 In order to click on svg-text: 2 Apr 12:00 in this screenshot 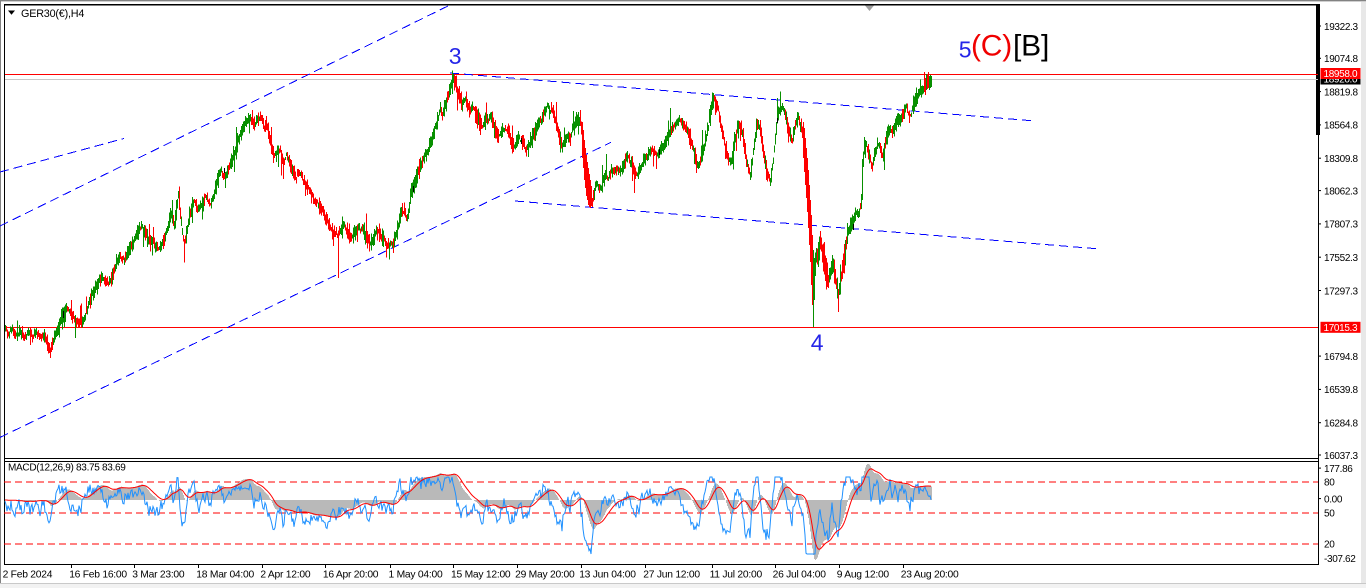, I will do `click(285, 574)`.